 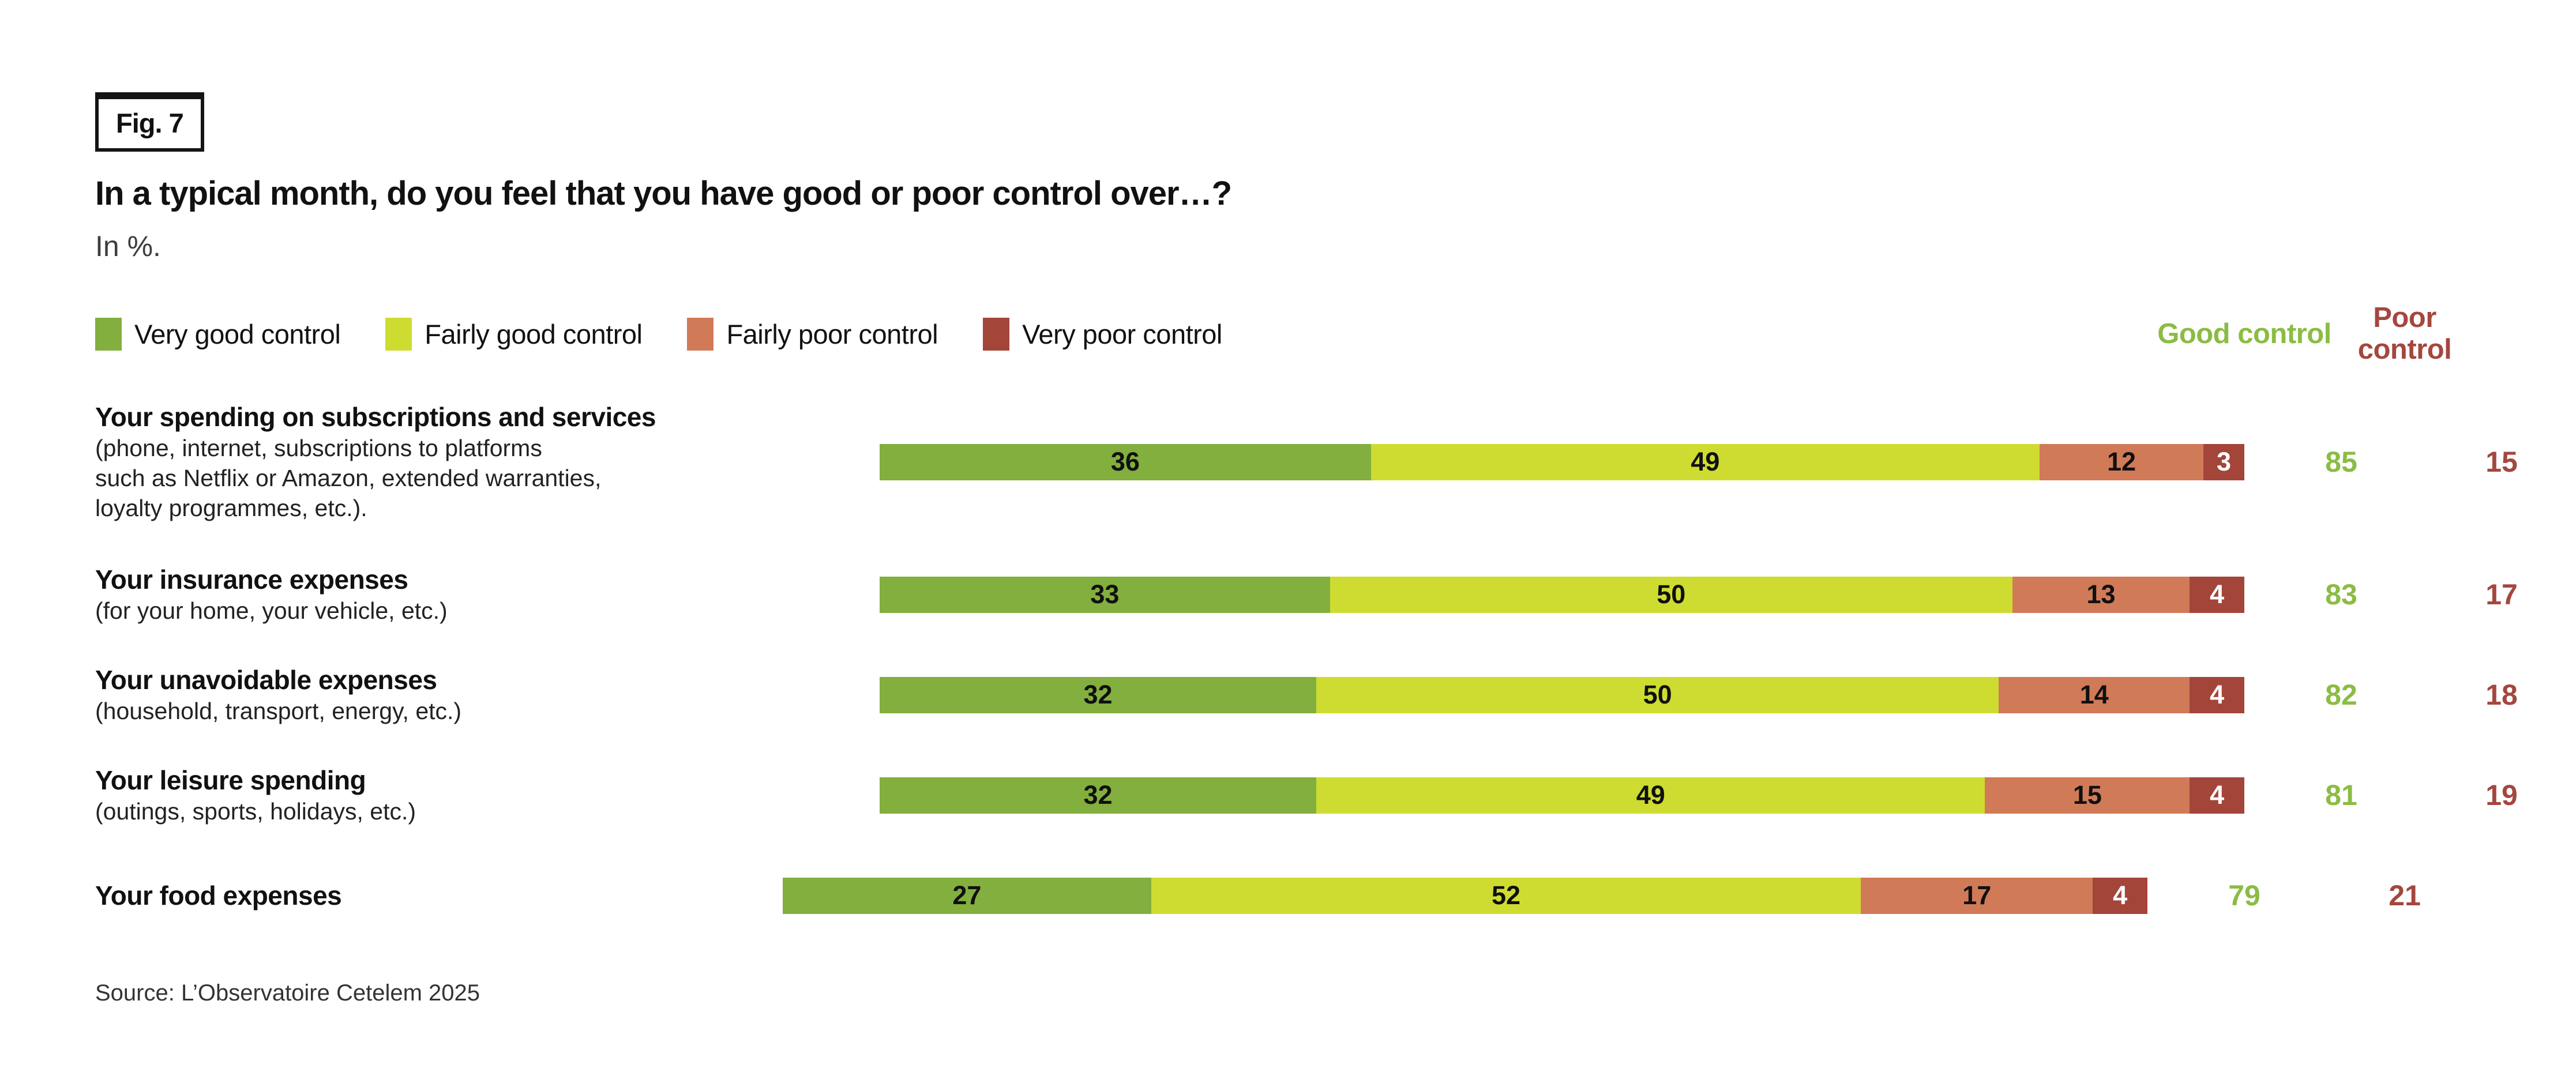 I want to click on legend-item: Fairly good control, so click(x=514, y=334).